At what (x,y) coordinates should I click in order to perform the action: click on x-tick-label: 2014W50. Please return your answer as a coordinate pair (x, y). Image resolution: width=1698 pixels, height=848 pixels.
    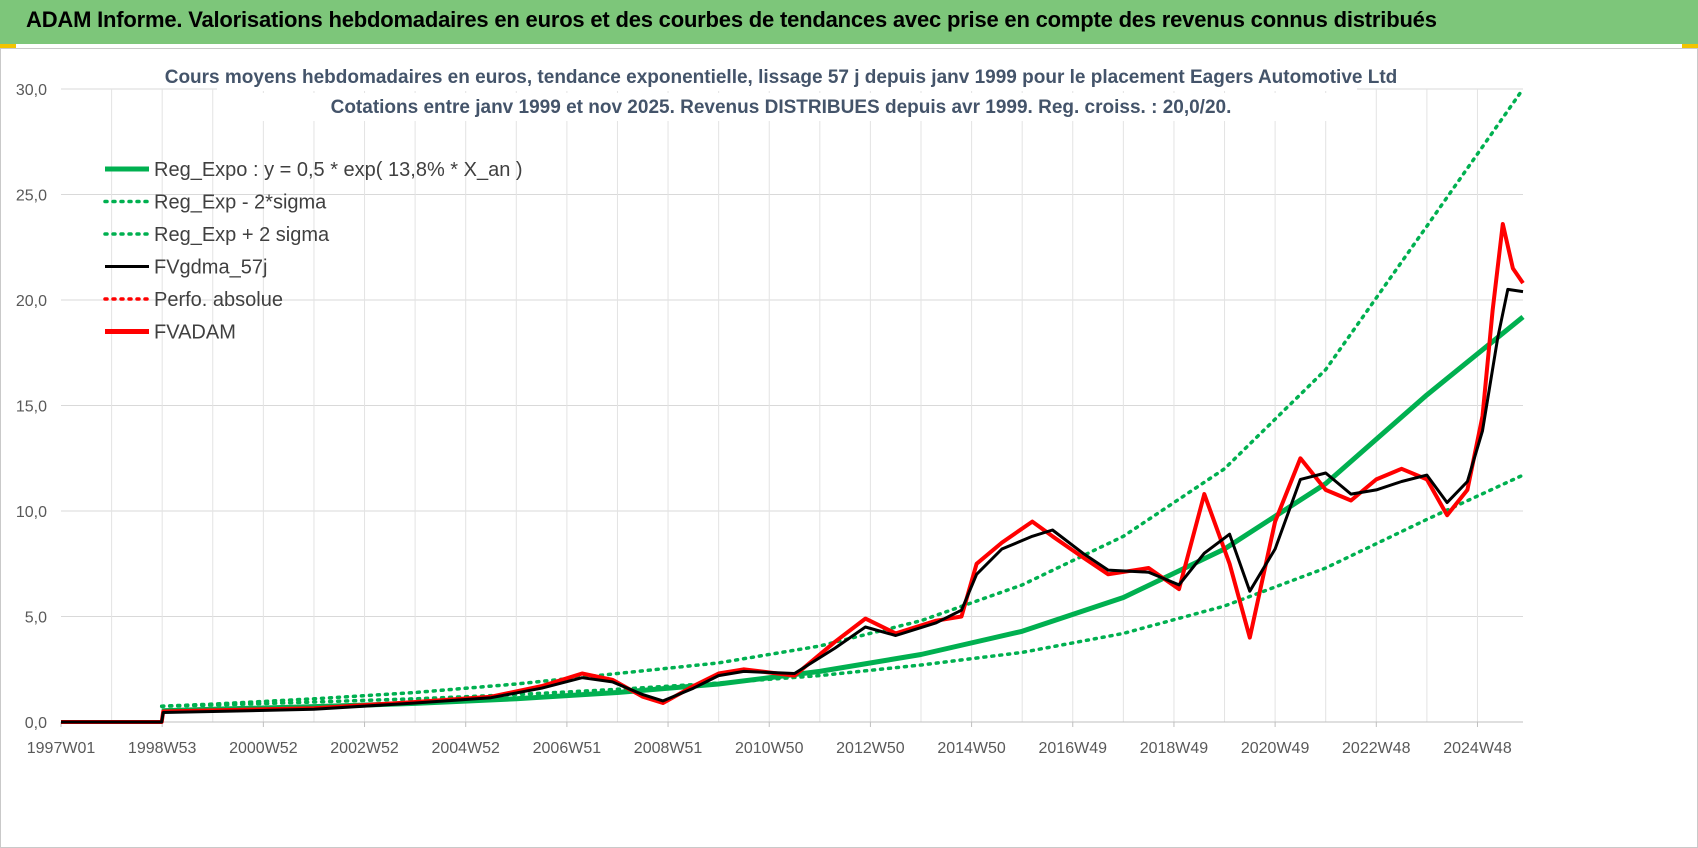
    Looking at the image, I should click on (971, 748).